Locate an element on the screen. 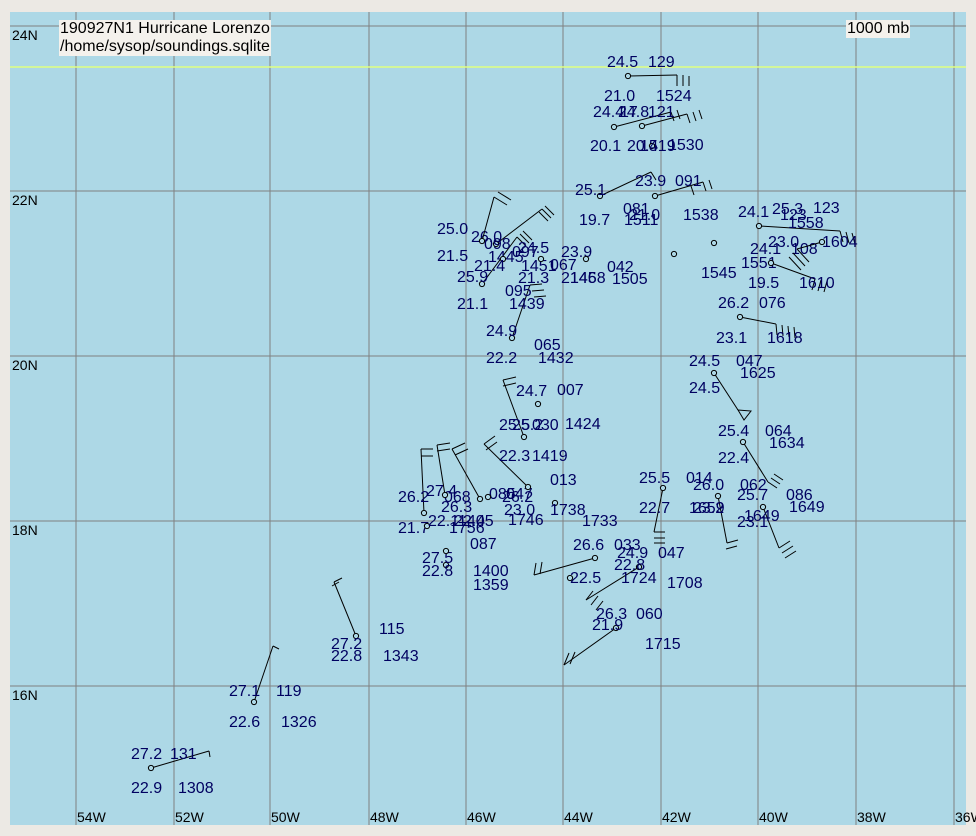  station-plot: 25.9 095 21.1 1439 is located at coordinates (501, 271).